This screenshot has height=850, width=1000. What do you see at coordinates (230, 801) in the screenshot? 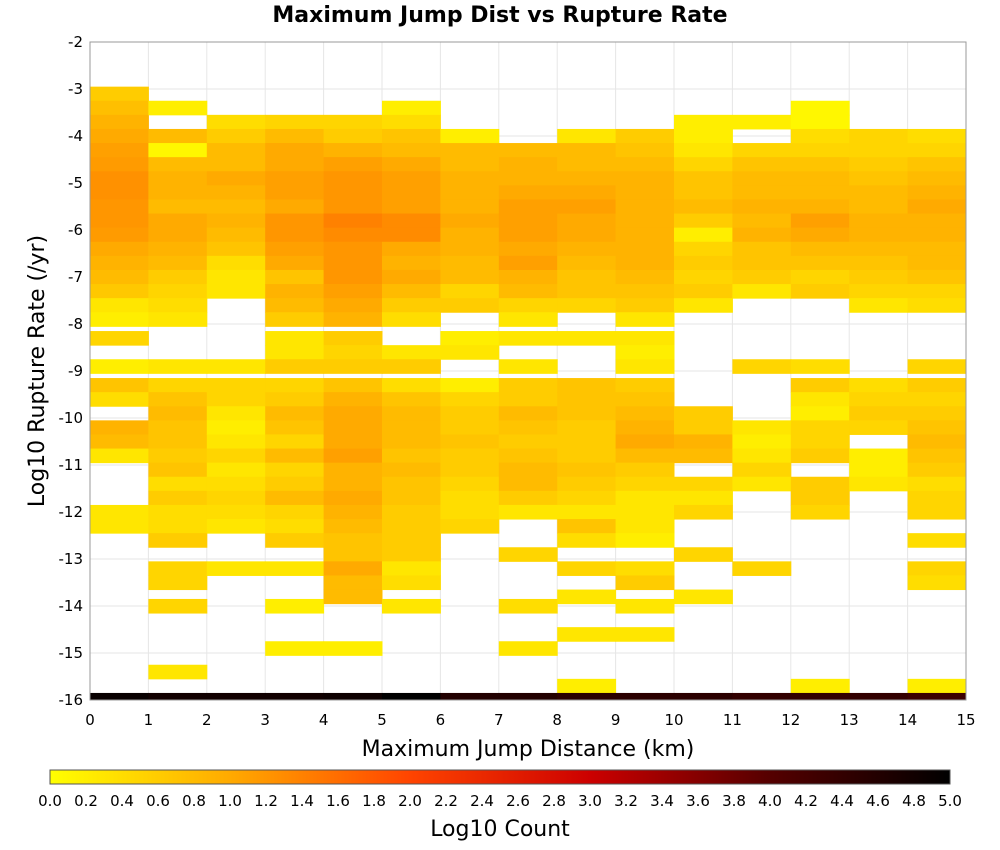
I see `colorbar-tick-label: 1.0` at bounding box center [230, 801].